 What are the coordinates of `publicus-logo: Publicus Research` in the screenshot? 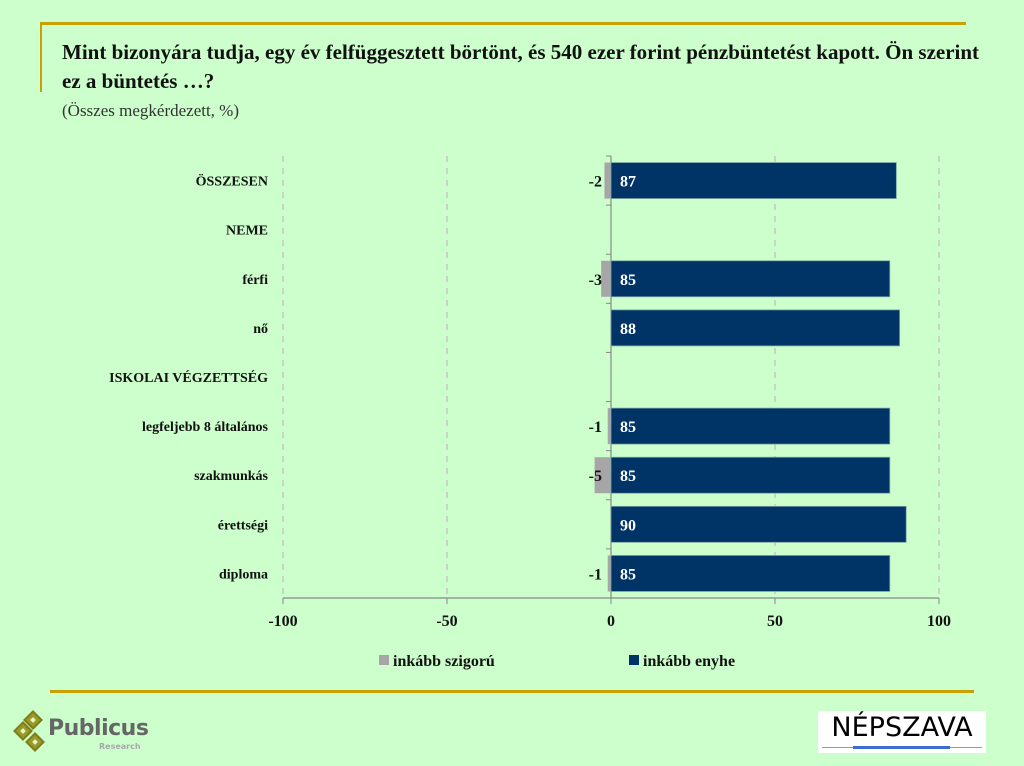 It's located at (83, 733).